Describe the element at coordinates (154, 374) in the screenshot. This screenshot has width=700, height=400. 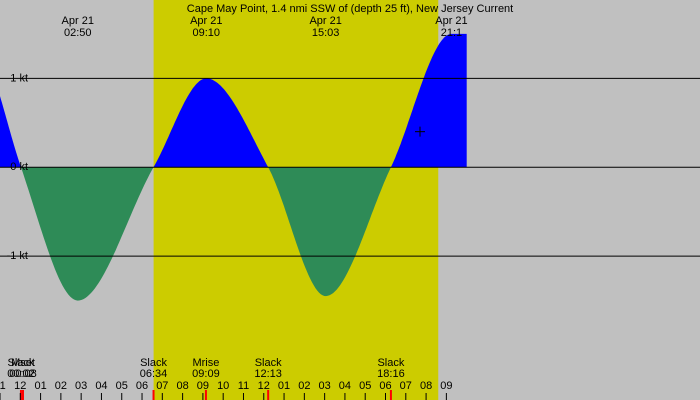
I see `event-time: 06:34` at that location.